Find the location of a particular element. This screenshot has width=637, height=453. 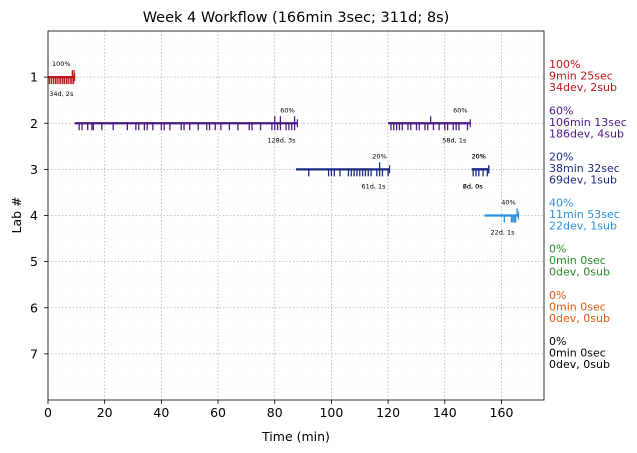

y-axis: 1 2 3 4 5 6 7 is located at coordinates (39, 215).